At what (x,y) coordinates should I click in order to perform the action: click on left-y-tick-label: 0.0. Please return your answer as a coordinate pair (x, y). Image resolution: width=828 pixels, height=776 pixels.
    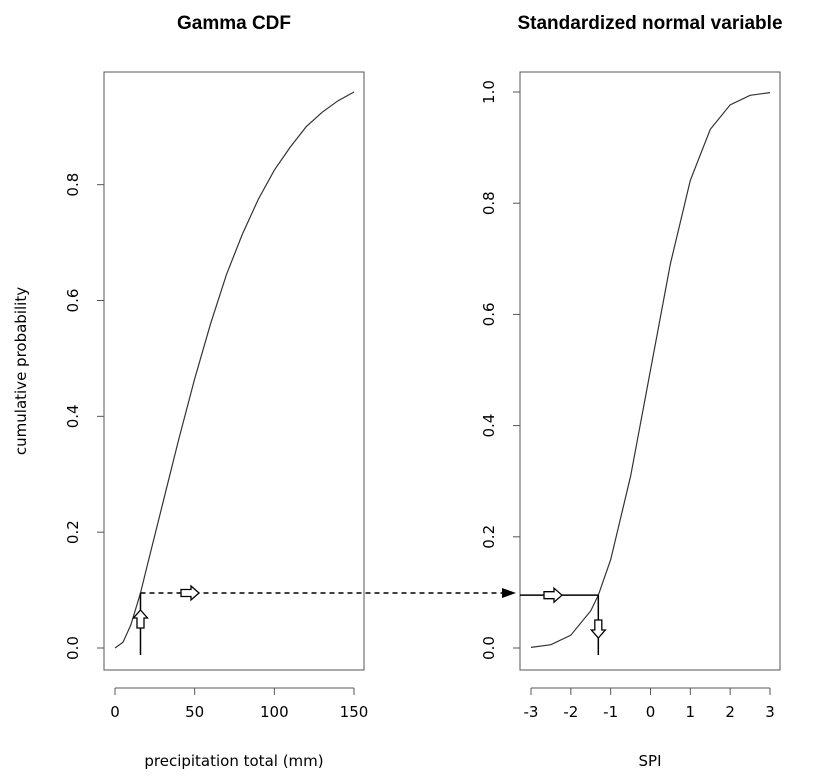
    Looking at the image, I should click on (73, 648).